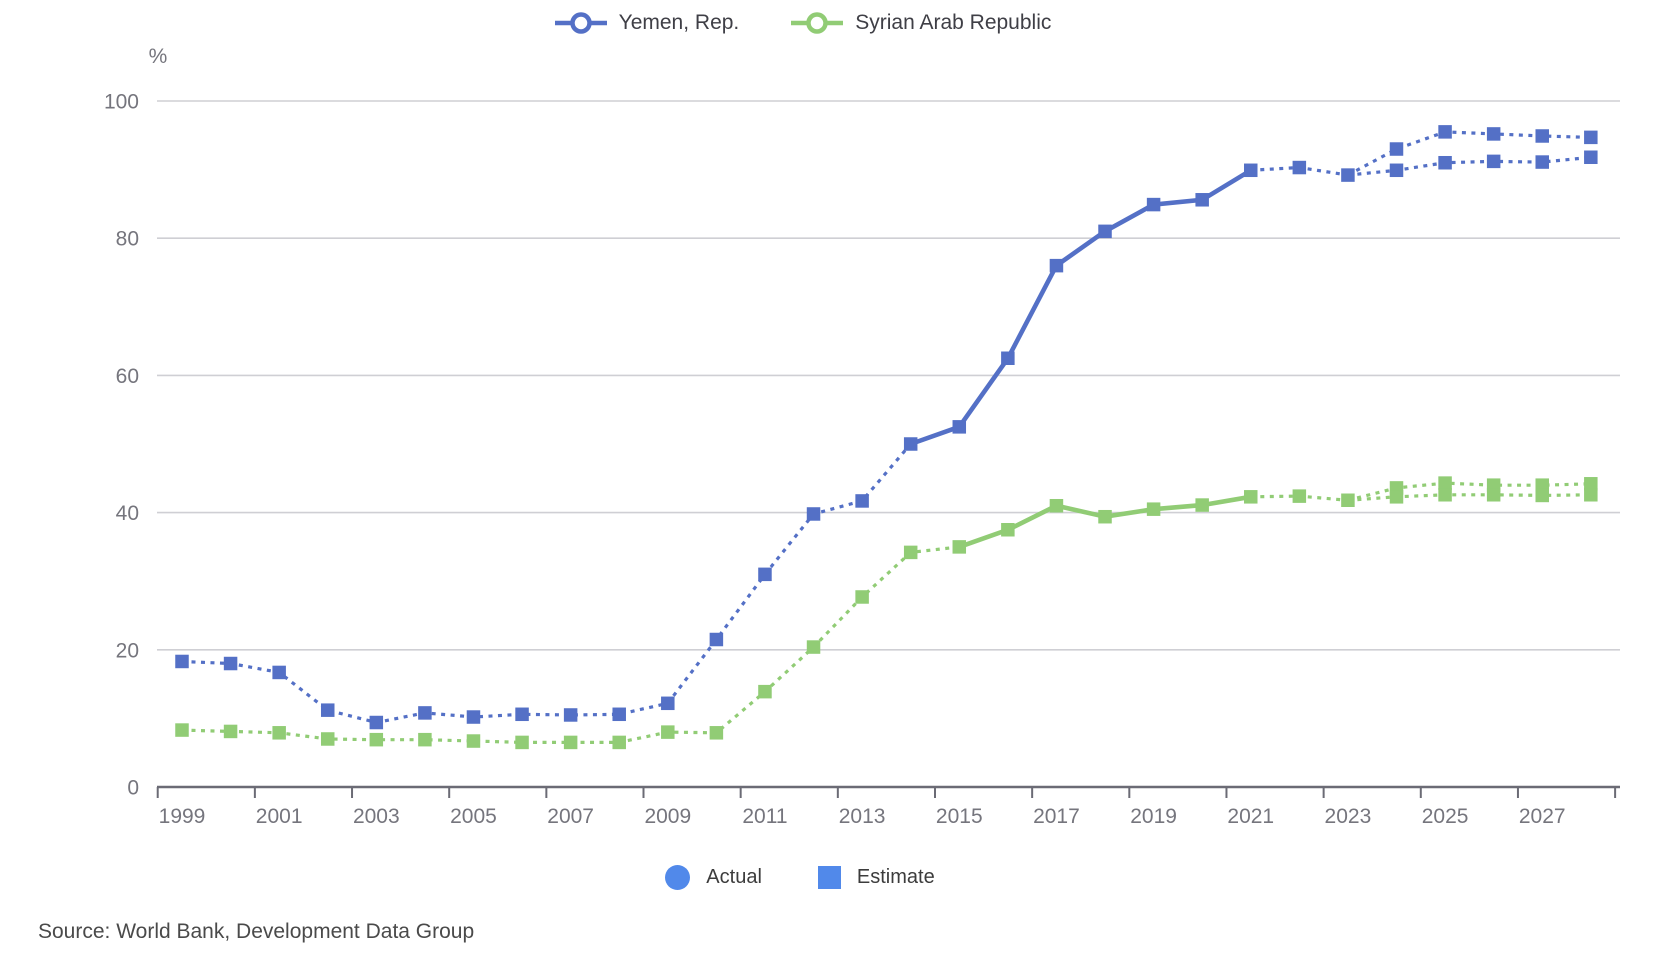 The image size is (1676, 968). I want to click on syria-line-circle-icon, so click(817, 23).